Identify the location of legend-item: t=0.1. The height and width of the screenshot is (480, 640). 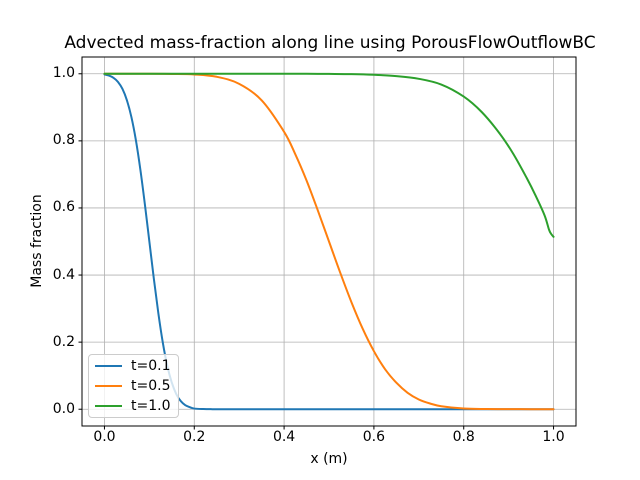
(133, 366).